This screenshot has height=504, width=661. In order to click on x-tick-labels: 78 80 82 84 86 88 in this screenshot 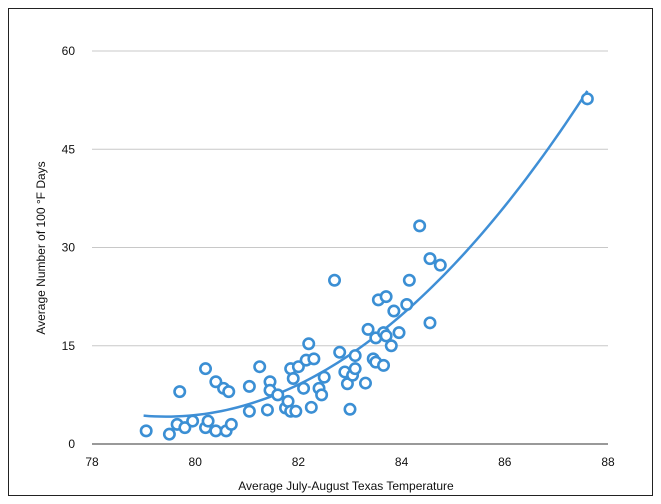, I will do `click(350, 462)`.